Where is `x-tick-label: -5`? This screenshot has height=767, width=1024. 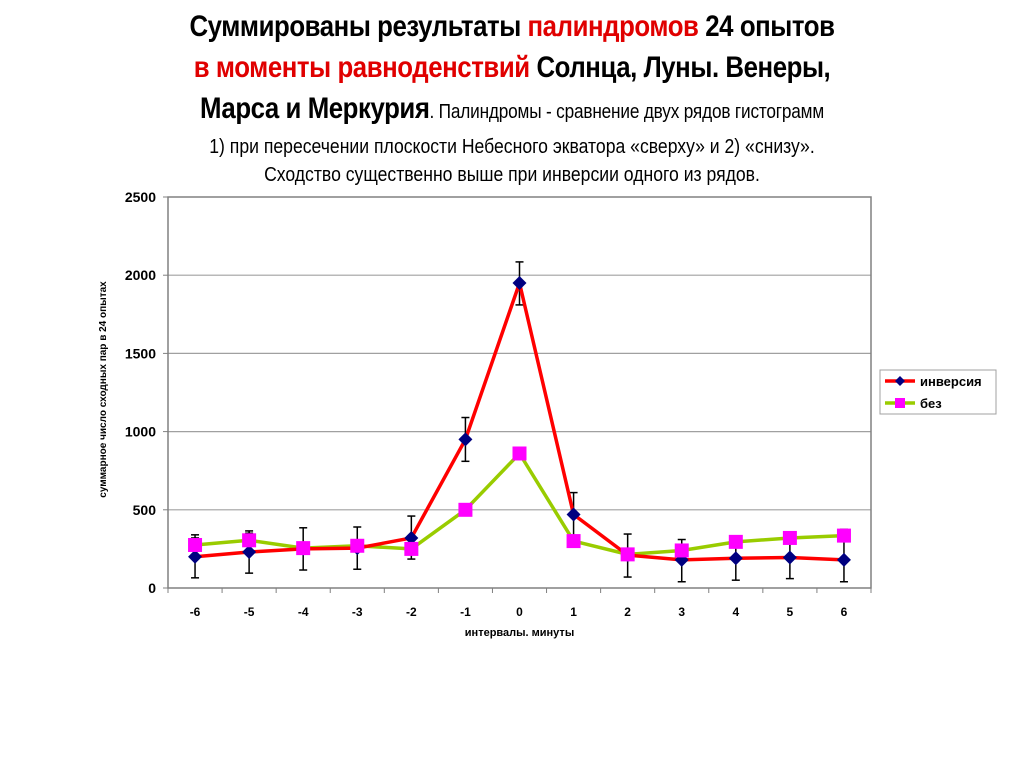
x-tick-label: -5 is located at coordinates (249, 612).